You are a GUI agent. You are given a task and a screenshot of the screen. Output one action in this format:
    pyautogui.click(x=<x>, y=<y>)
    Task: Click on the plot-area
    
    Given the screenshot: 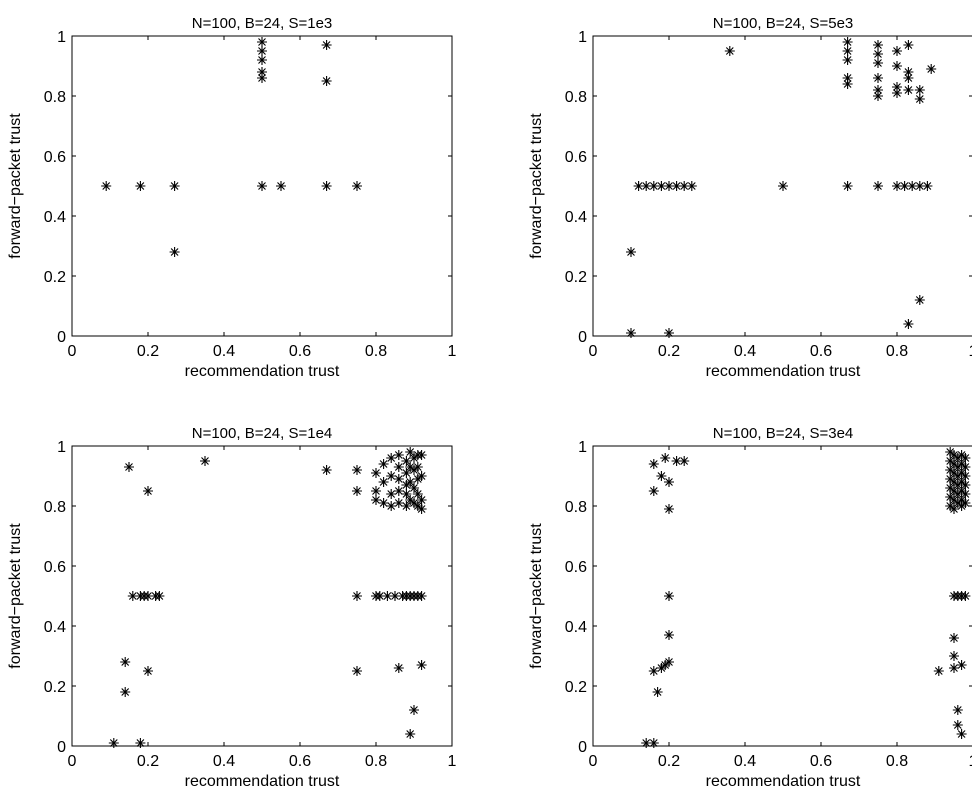 What is the action you would take?
    pyautogui.click(x=782, y=596)
    